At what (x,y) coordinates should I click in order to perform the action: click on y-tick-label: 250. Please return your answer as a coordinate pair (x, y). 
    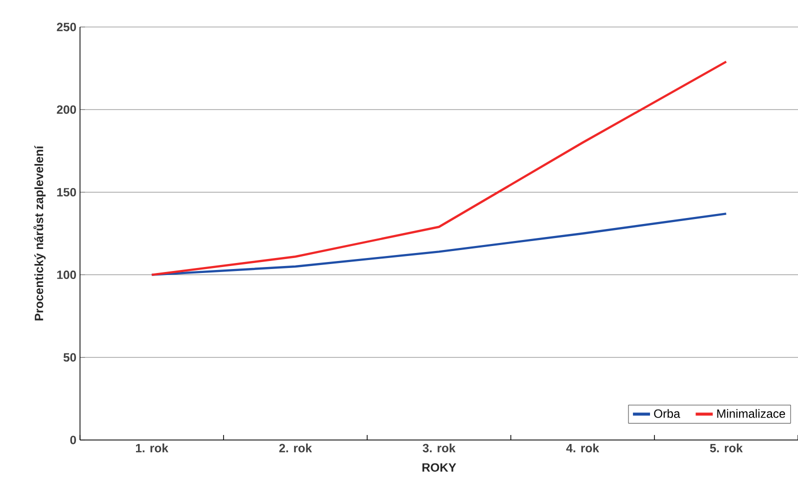
    Looking at the image, I should click on (66, 27).